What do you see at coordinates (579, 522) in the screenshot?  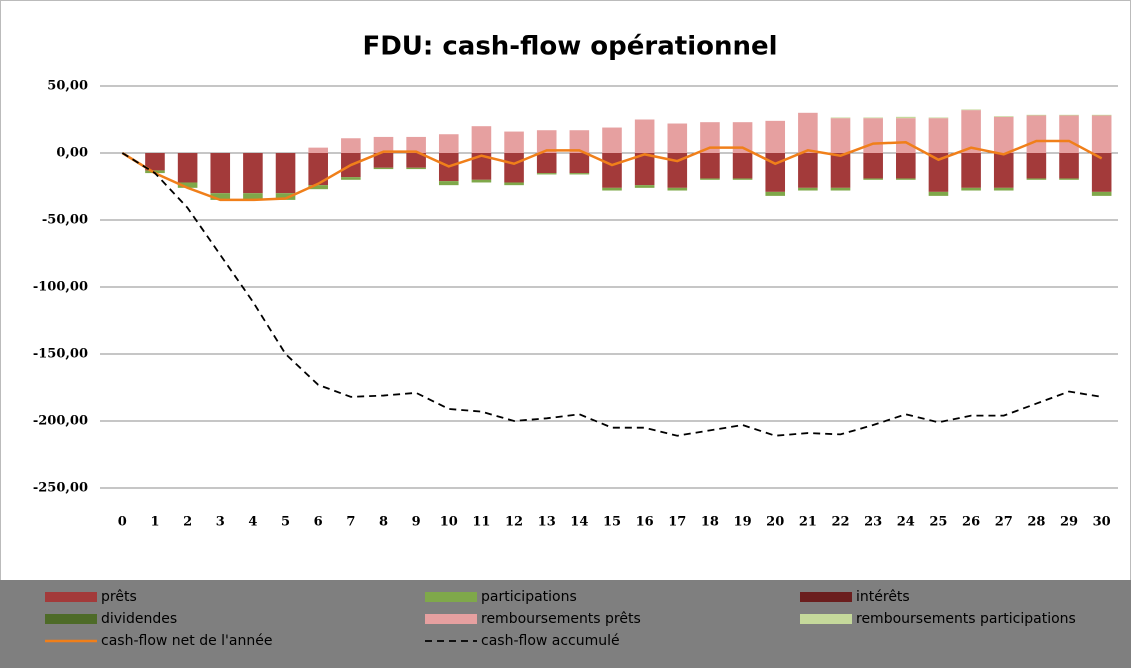 I see `x-tick-label: 14` at bounding box center [579, 522].